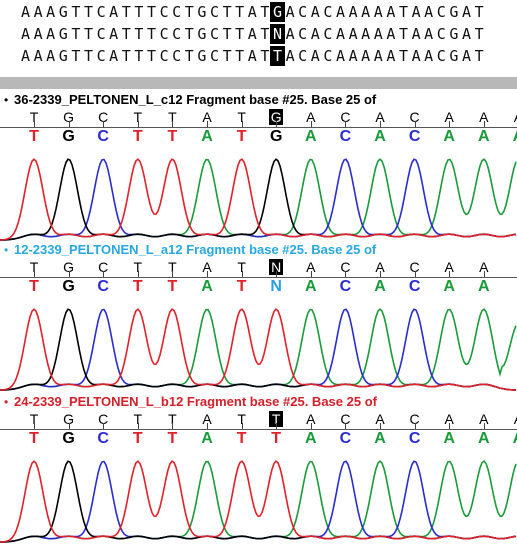  I want to click on base-call: N, so click(276, 286).